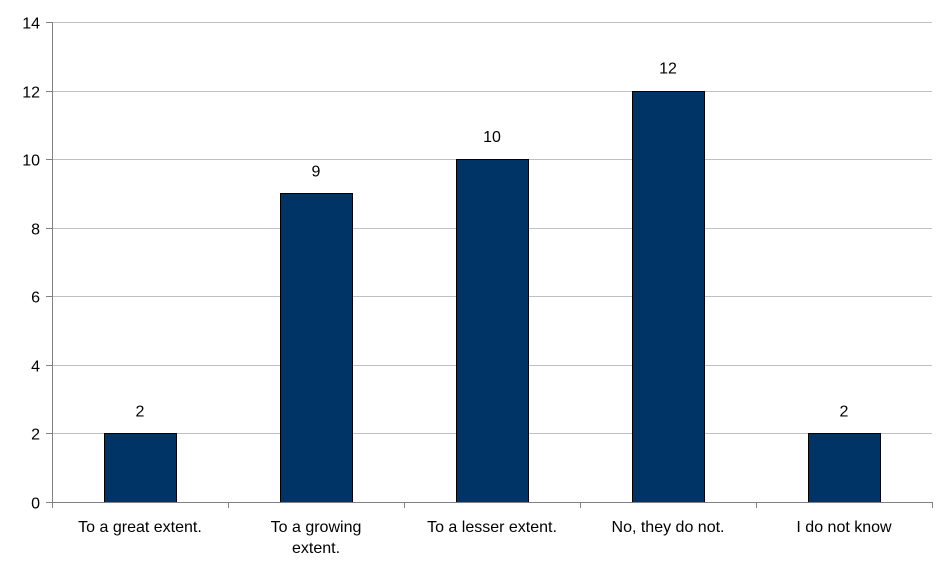 Image resolution: width=940 pixels, height=566 pixels. I want to click on data-label: 9, so click(316, 171).